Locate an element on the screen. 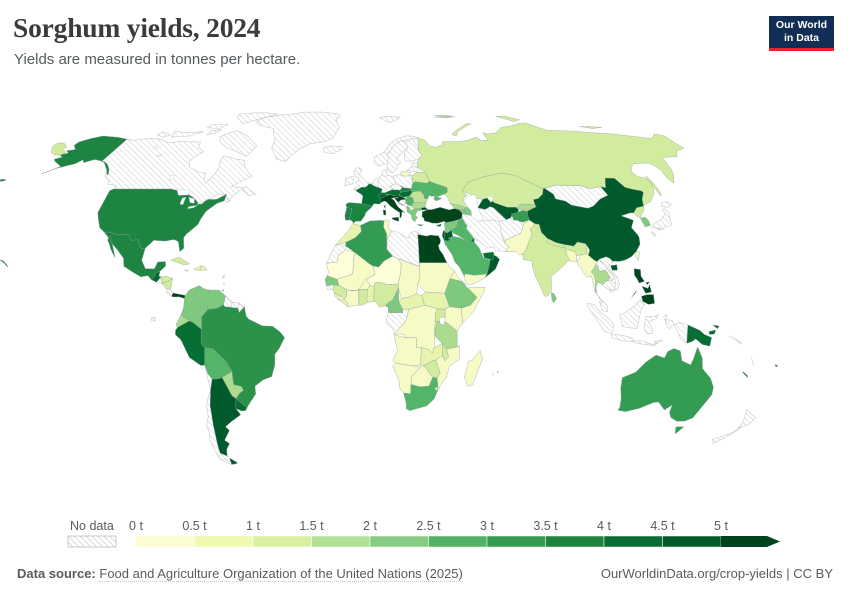 Image resolution: width=850 pixels, height=600 pixels. svg-text: 0 t is located at coordinates (136, 526).